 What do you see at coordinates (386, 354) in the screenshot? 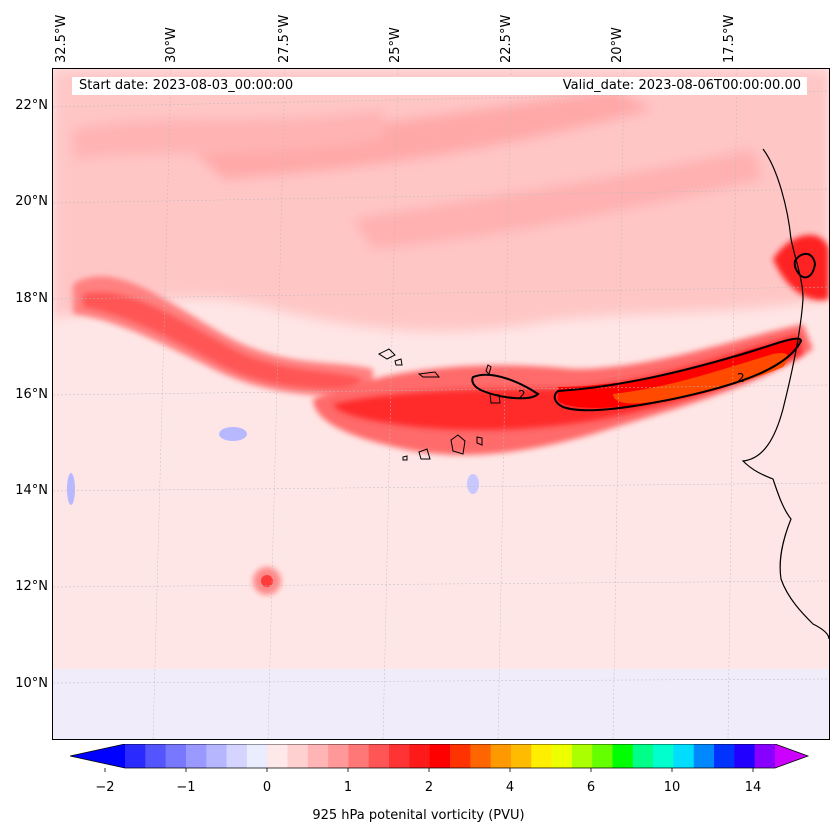
I see `island-santo-antao` at bounding box center [386, 354].